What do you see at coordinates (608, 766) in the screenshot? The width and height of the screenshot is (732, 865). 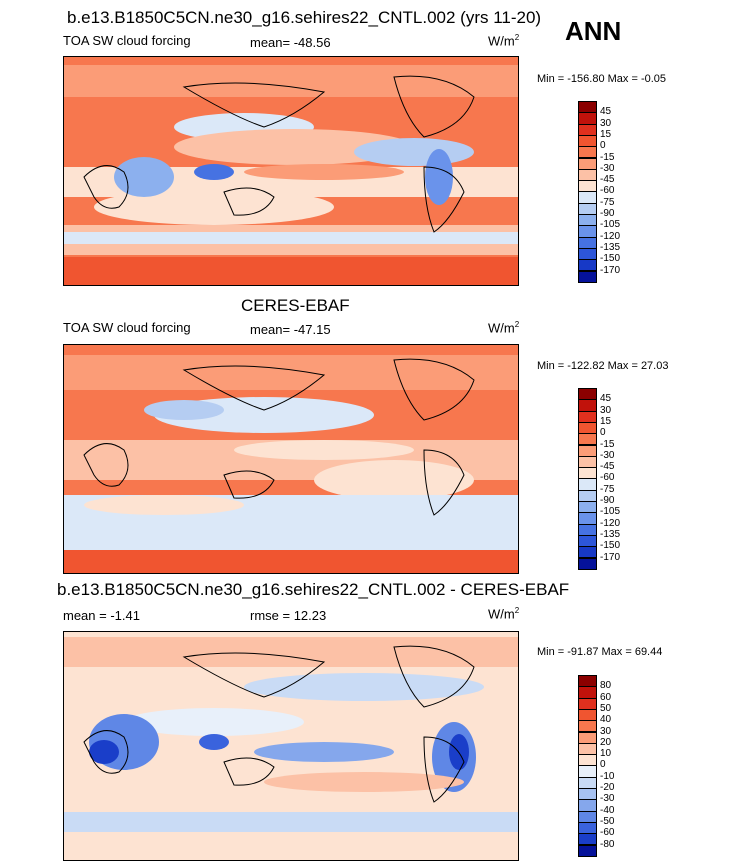 I see `panel-3-colorbar: 80 60 50 40 30 20 10 0 -10 -20 -30 -40 -50 -60 -80` at bounding box center [608, 766].